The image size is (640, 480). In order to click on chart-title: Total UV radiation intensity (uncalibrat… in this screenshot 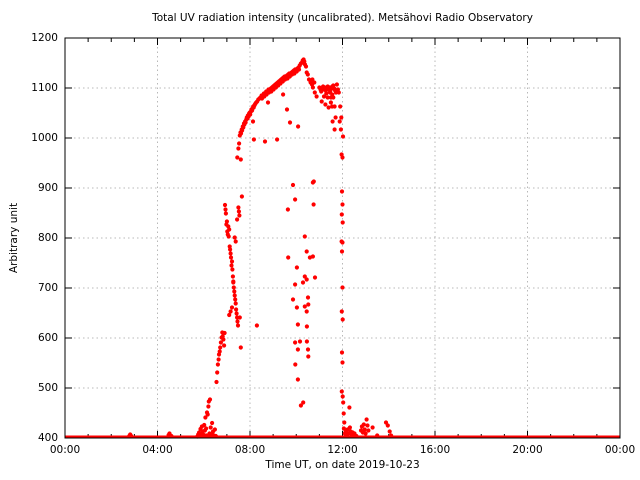, I will do `click(342, 18)`.